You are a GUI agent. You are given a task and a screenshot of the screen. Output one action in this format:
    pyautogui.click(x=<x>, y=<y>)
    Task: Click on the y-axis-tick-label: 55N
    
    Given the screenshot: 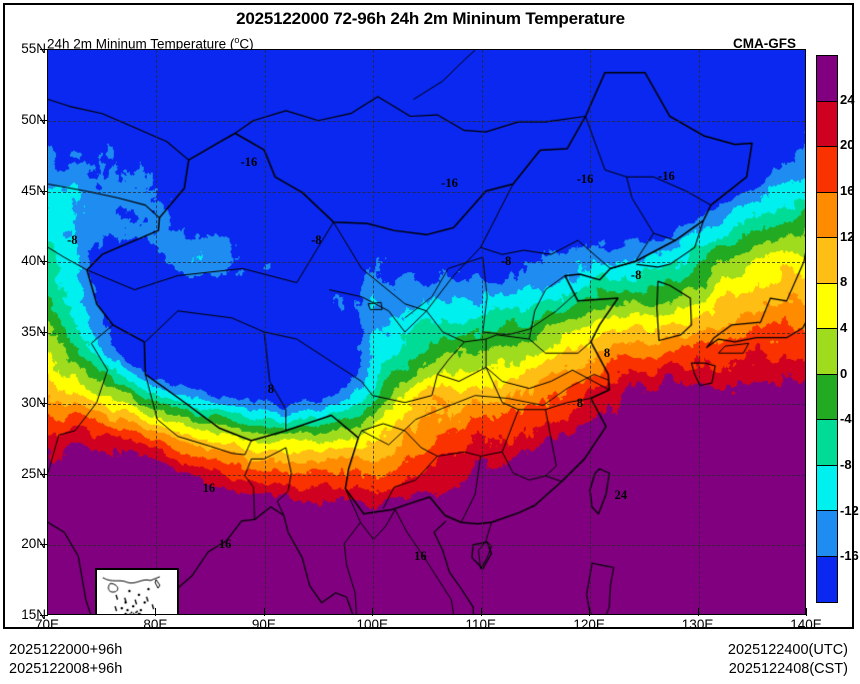 What is the action you would take?
    pyautogui.click(x=33, y=48)
    